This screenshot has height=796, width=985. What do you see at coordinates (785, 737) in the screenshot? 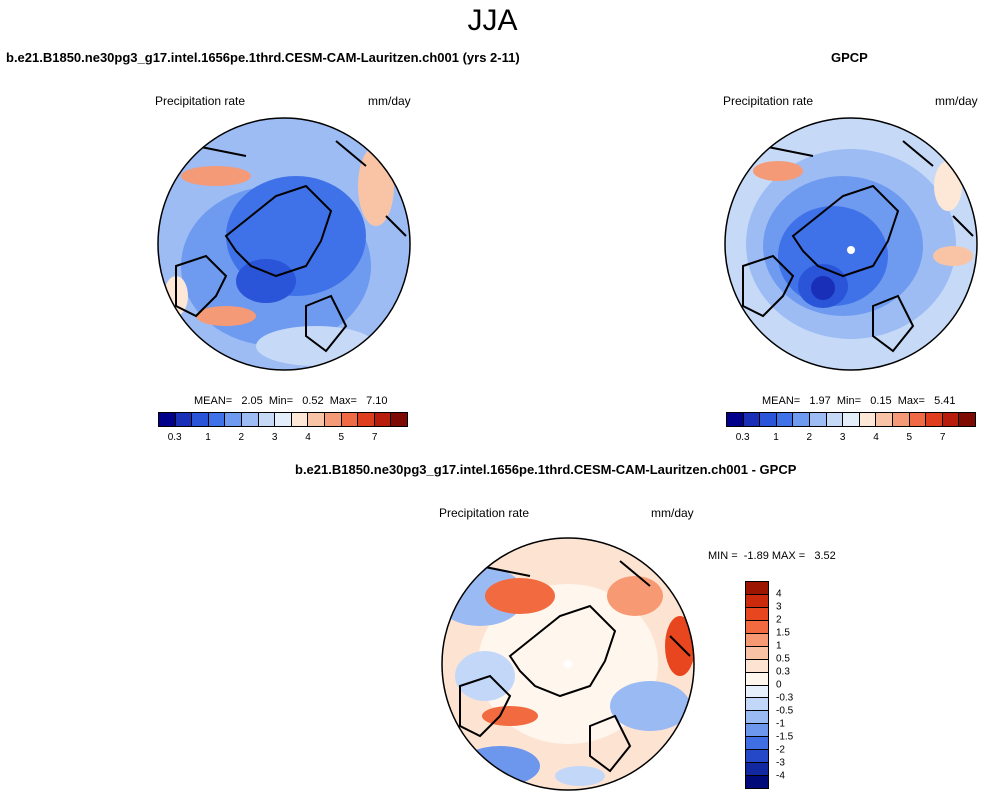
I see `colorbar-tick-label: -1.5` at bounding box center [785, 737].